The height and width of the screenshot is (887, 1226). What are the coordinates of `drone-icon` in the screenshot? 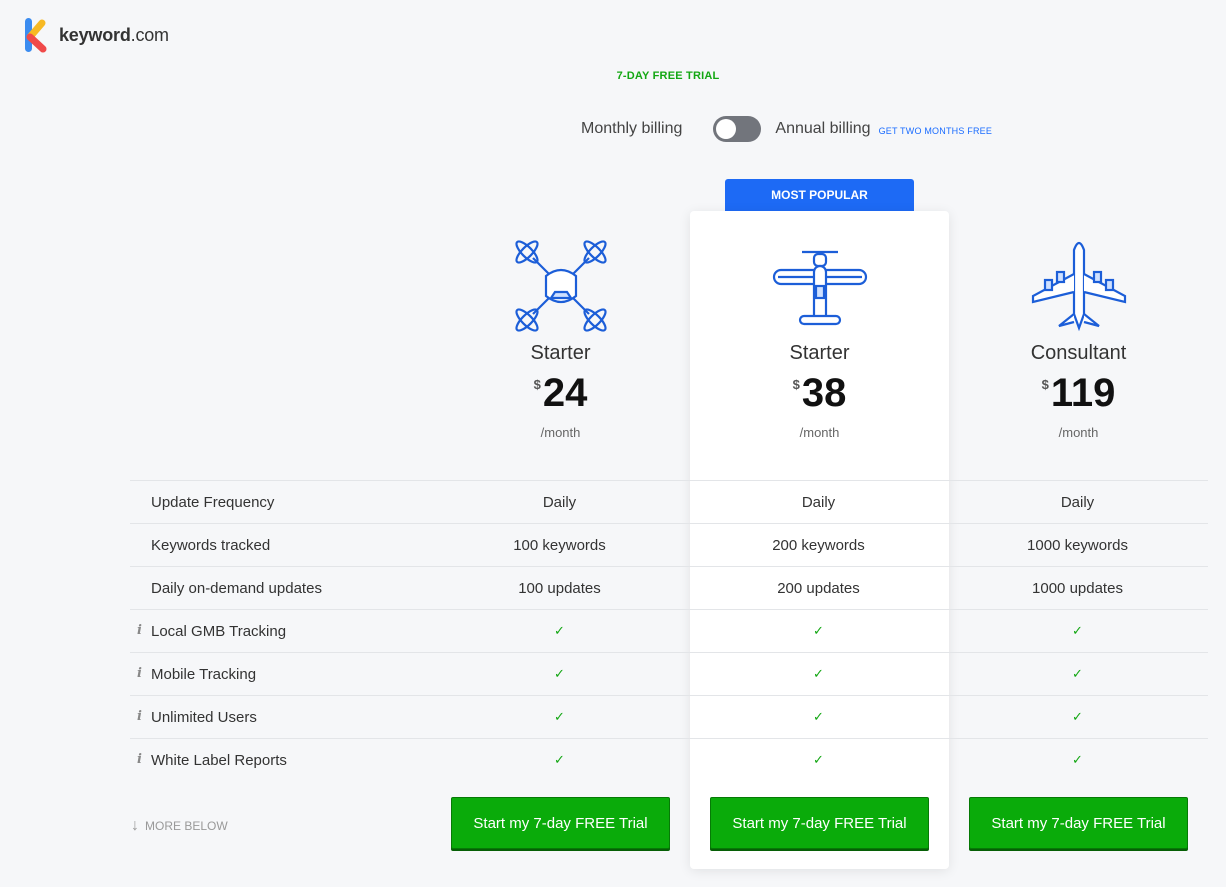 It's located at (560, 286).